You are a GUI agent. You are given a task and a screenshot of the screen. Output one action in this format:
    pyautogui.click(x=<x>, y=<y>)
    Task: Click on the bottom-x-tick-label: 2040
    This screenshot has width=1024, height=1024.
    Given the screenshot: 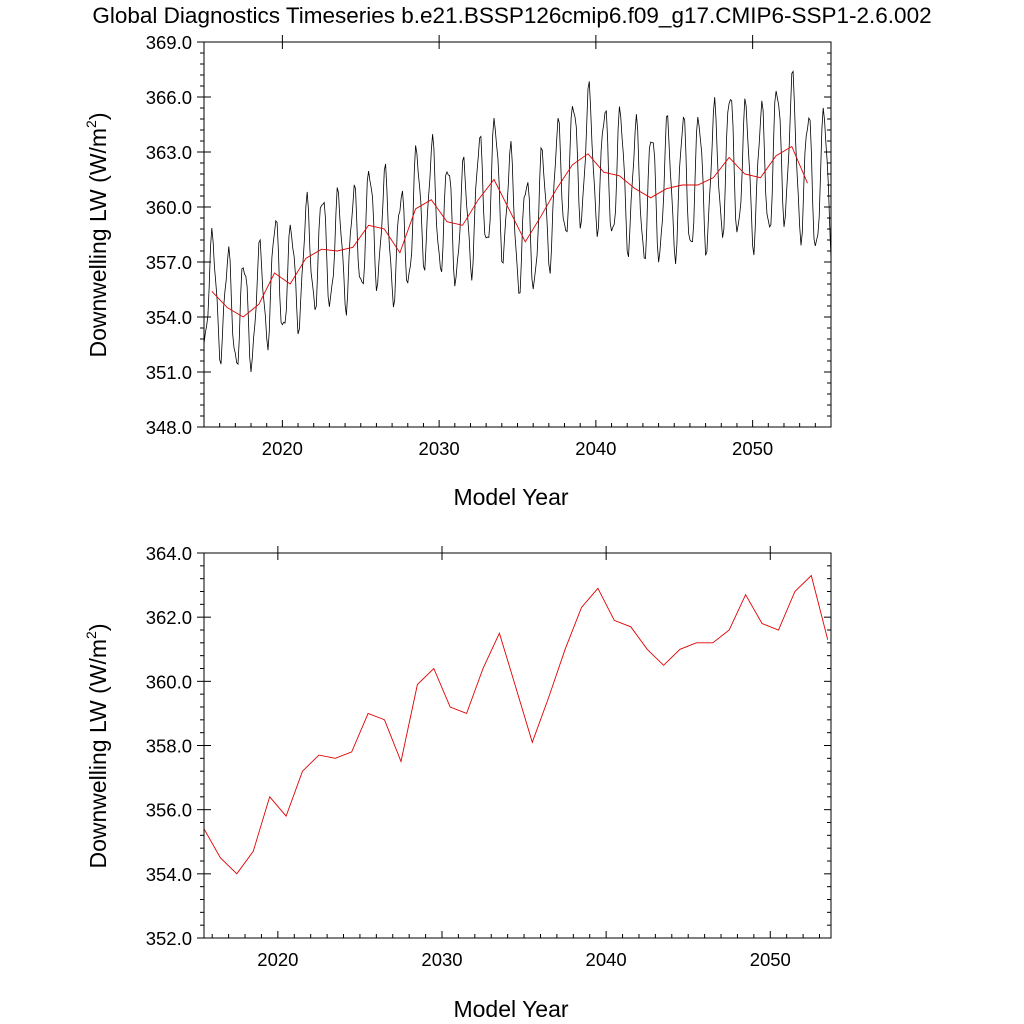 What is the action you would take?
    pyautogui.click(x=606, y=959)
    